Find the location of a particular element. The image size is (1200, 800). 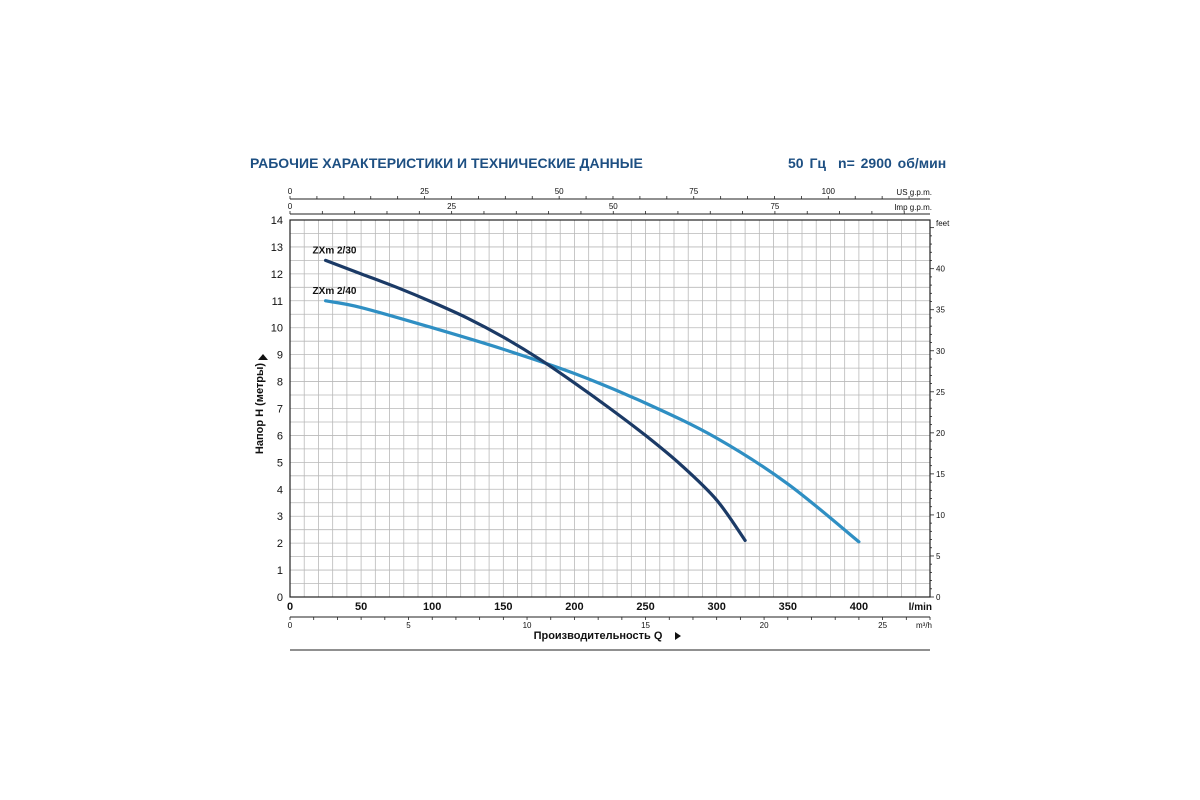

m3h-tick-label: 15 is located at coordinates (645, 625).